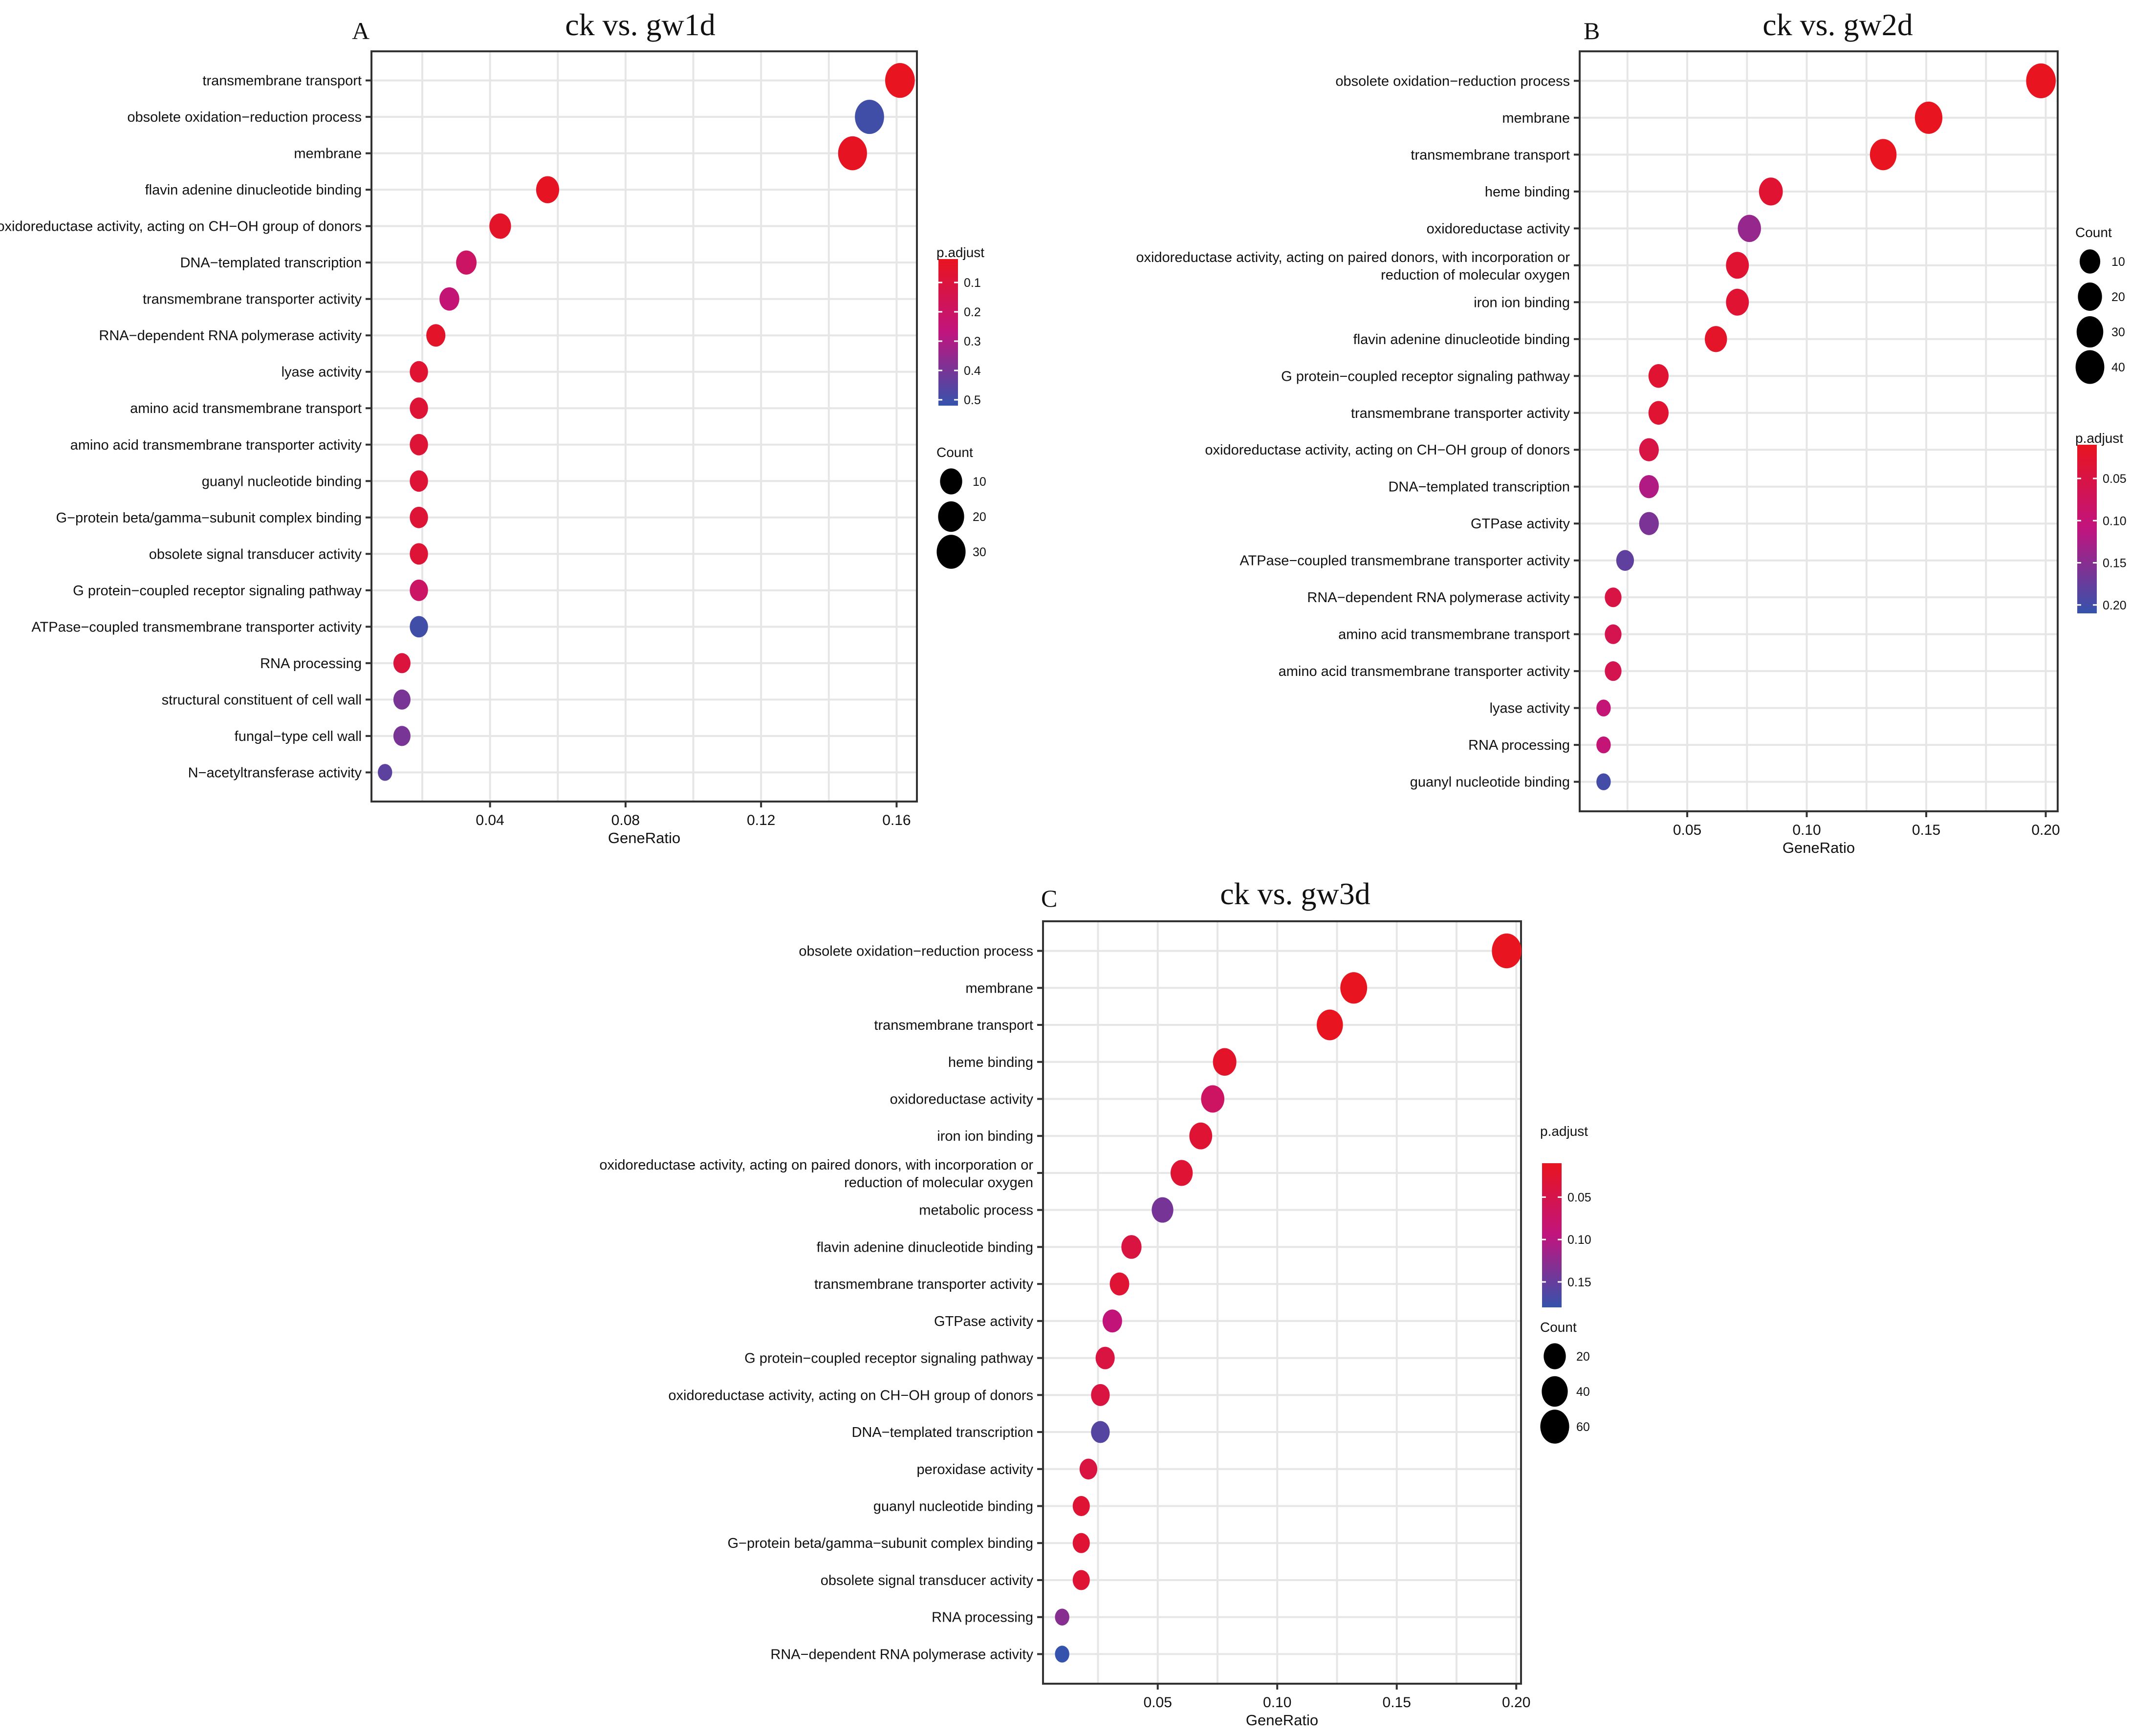  What do you see at coordinates (2118, 297) in the screenshot?
I see `size-legend-label: 20` at bounding box center [2118, 297].